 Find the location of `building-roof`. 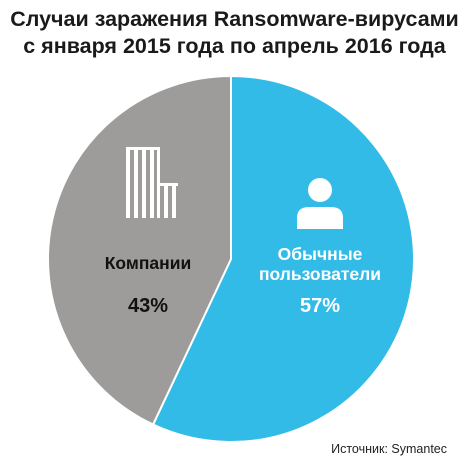

building-roof is located at coordinates (143, 148).